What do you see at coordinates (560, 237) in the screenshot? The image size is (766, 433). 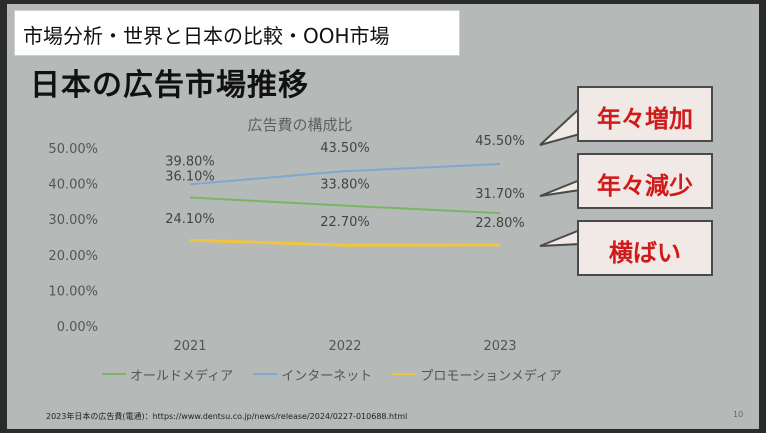 I see `callout-tail-flat` at bounding box center [560, 237].